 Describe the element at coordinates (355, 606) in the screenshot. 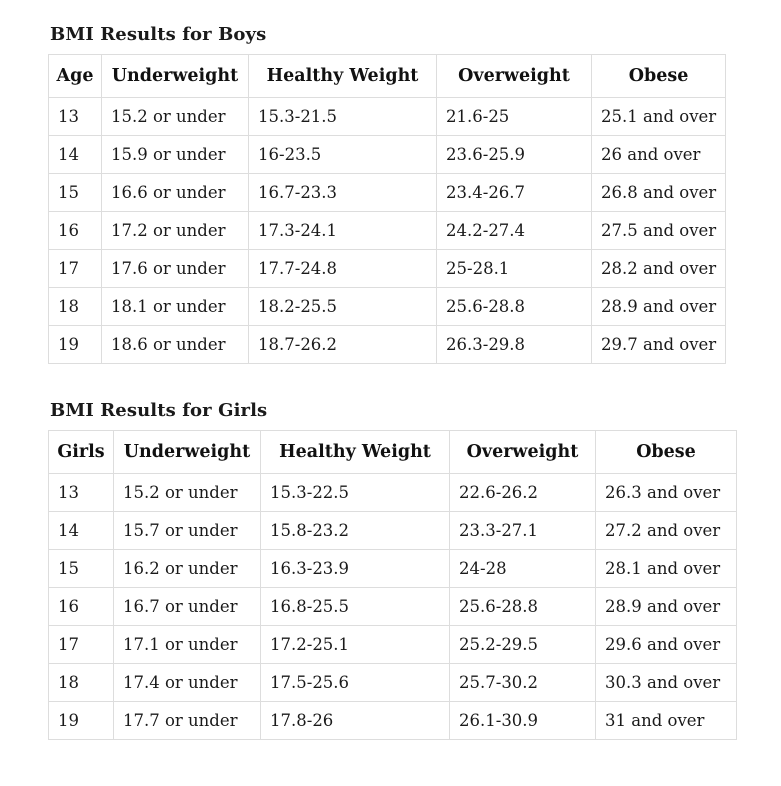

I see `table-cell: 16.8-25.5` at that location.